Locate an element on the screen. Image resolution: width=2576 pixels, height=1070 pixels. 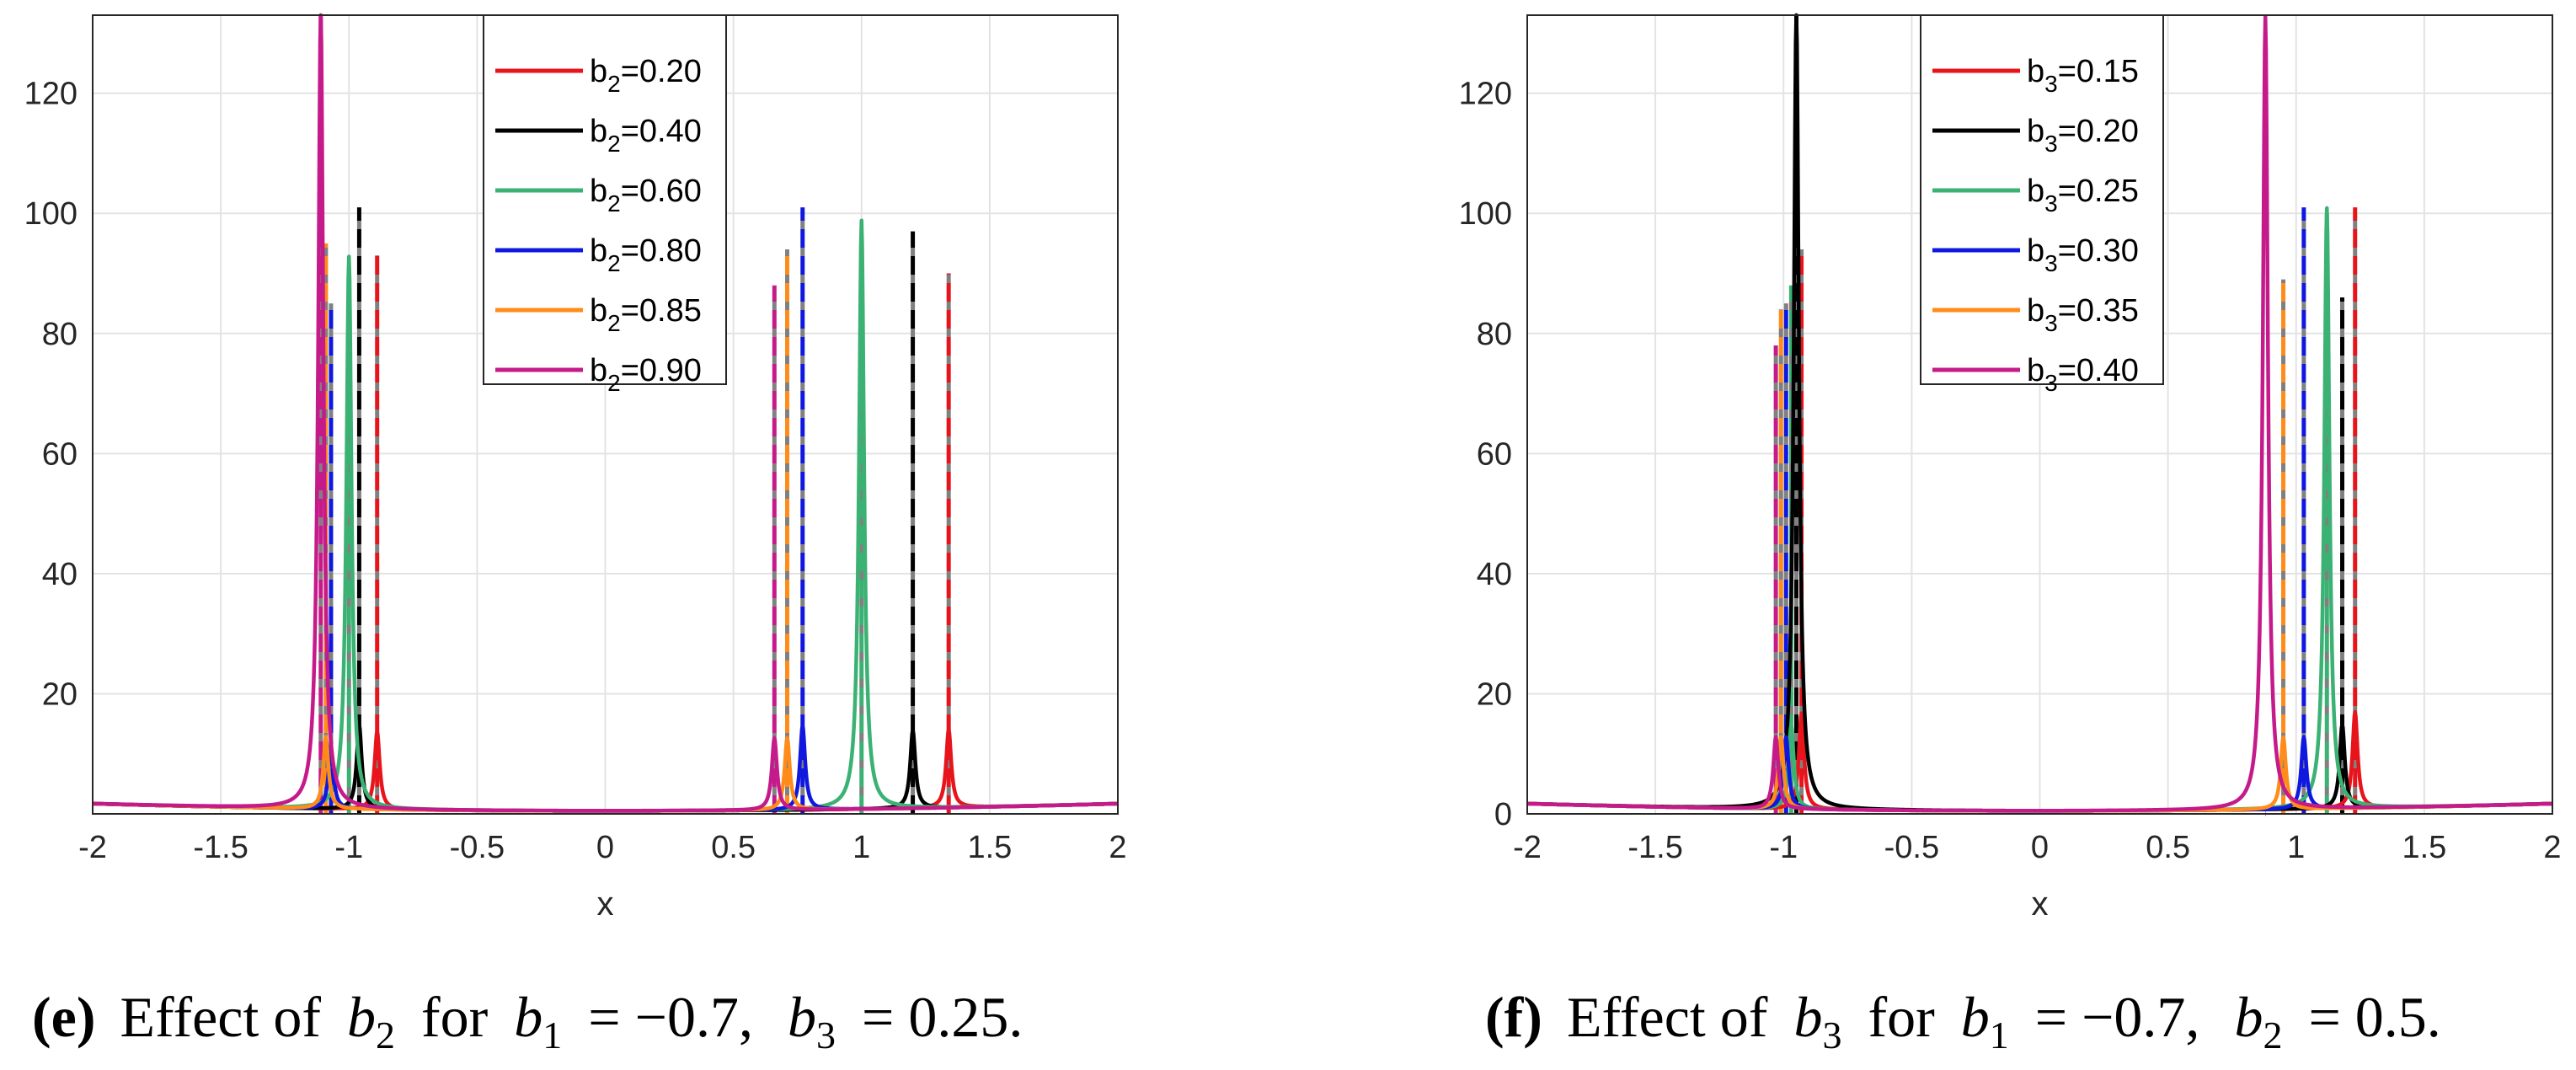
caption-e-var: b is located at coordinates (361, 1017).